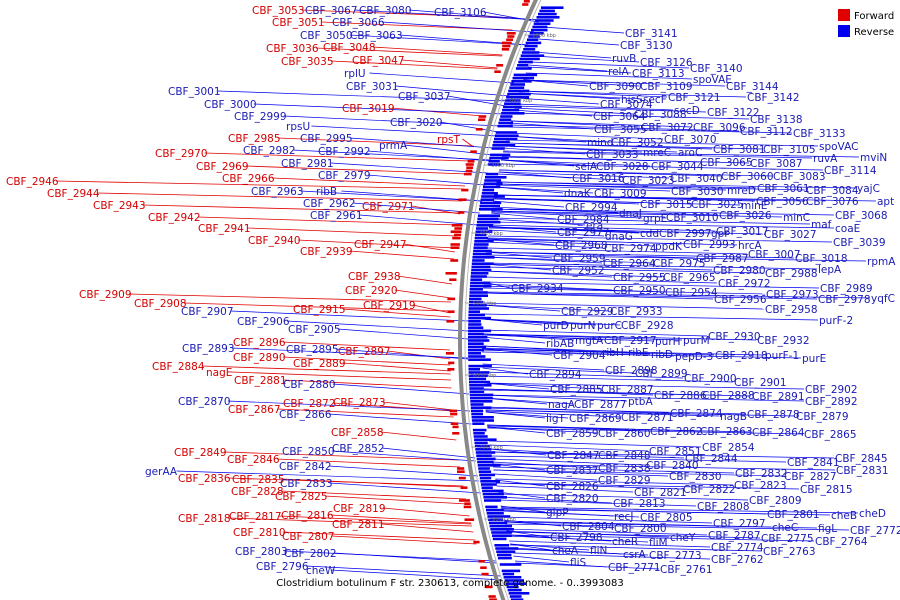  I want to click on reverse-gene-label: CBF_2992, so click(344, 152).